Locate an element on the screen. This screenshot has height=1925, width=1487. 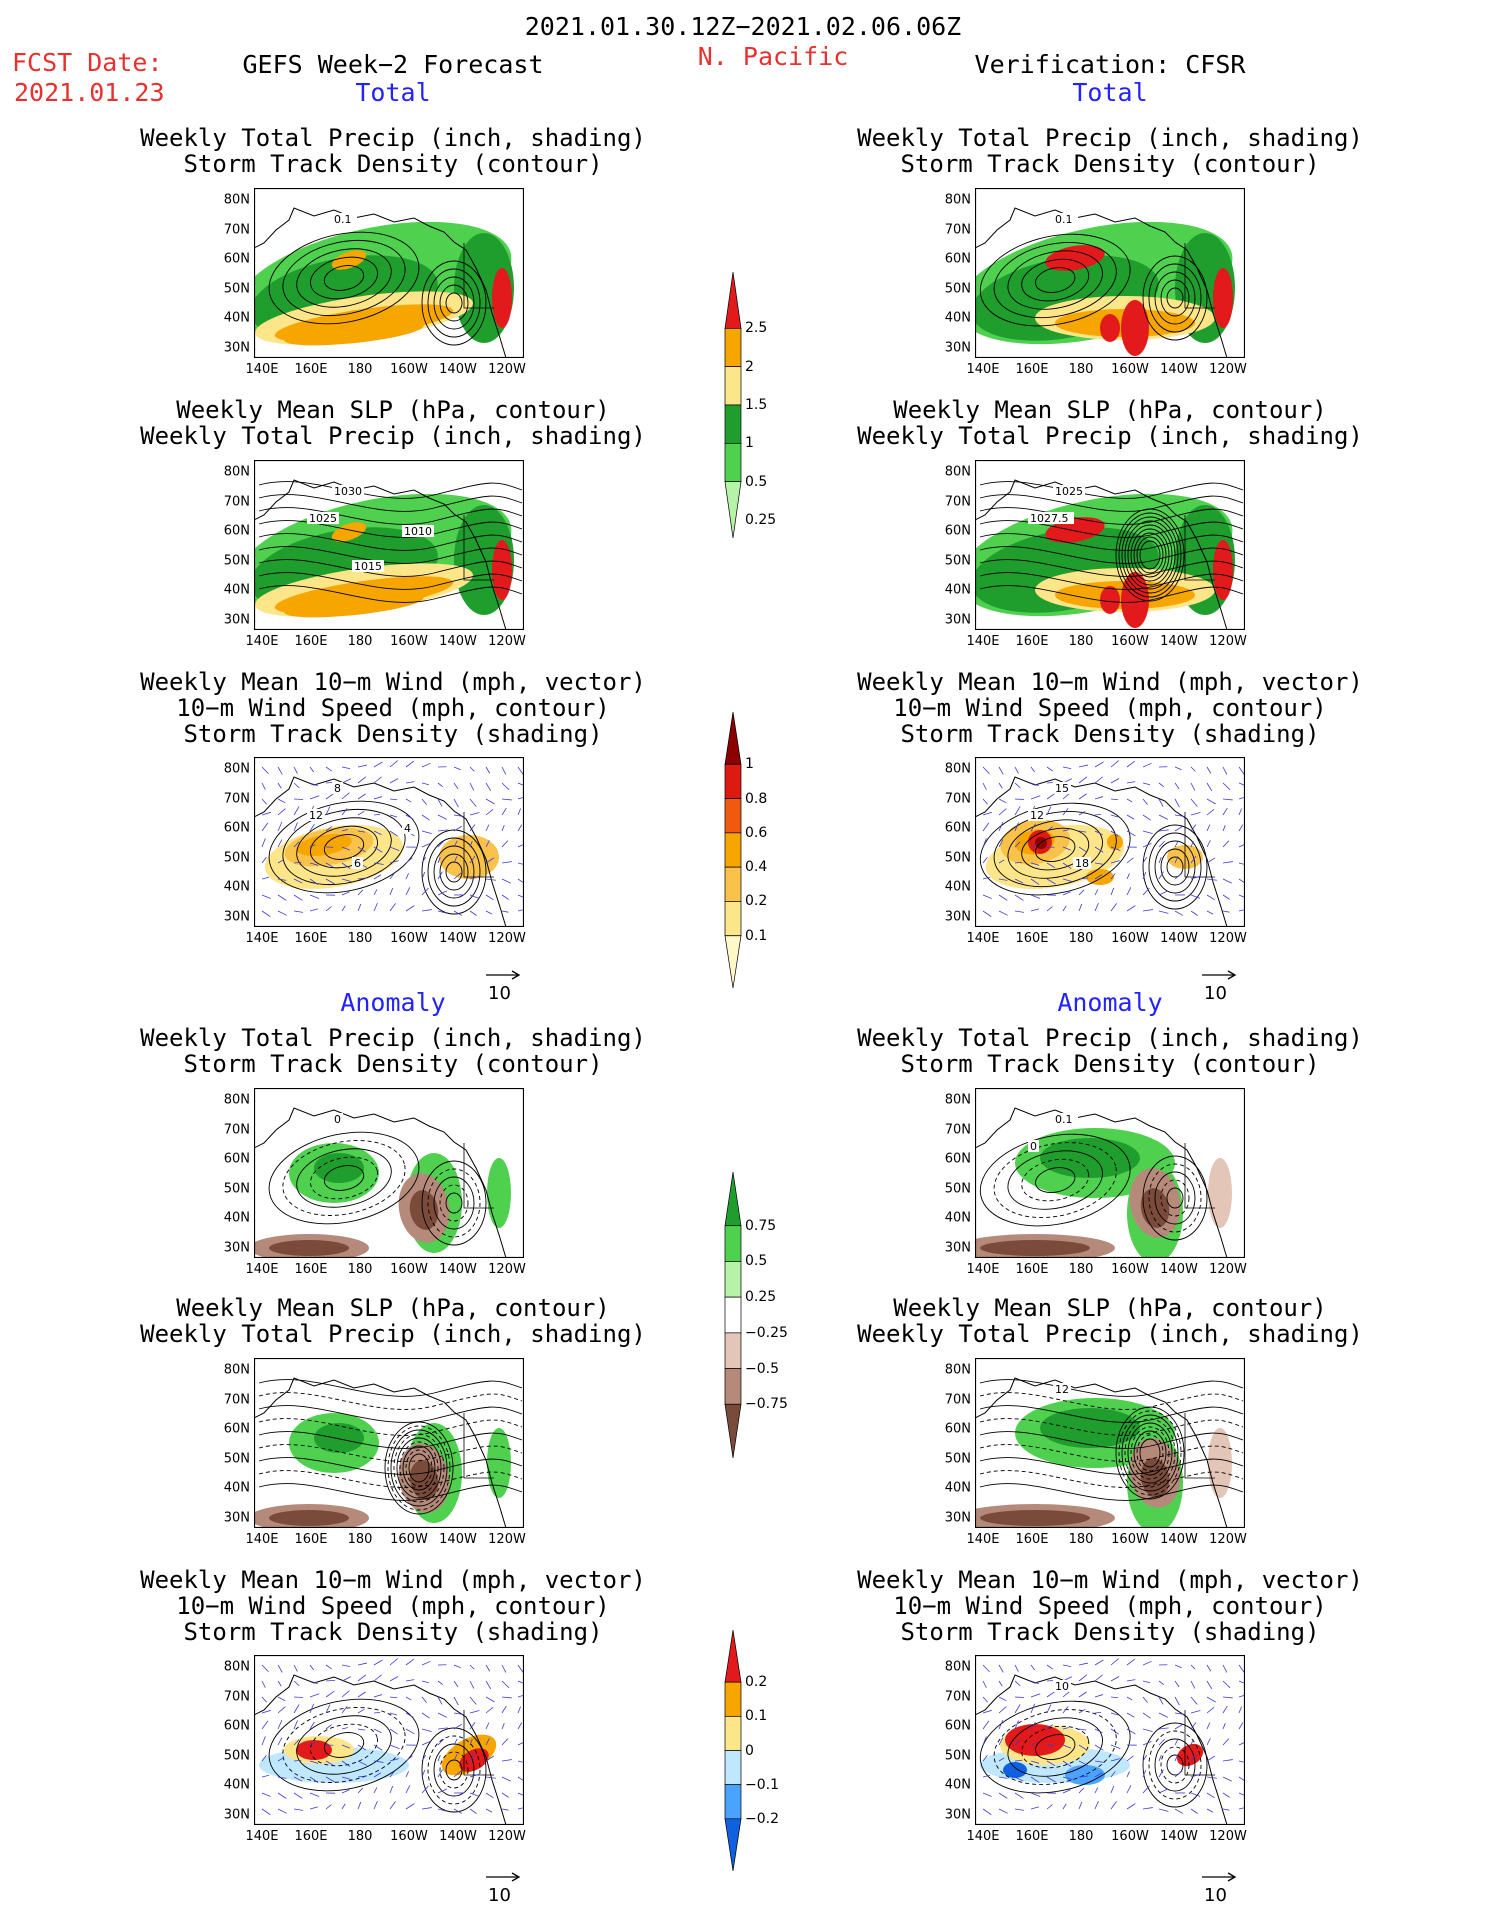
colorbar-tick-label: −0.1 is located at coordinates (762, 1784).